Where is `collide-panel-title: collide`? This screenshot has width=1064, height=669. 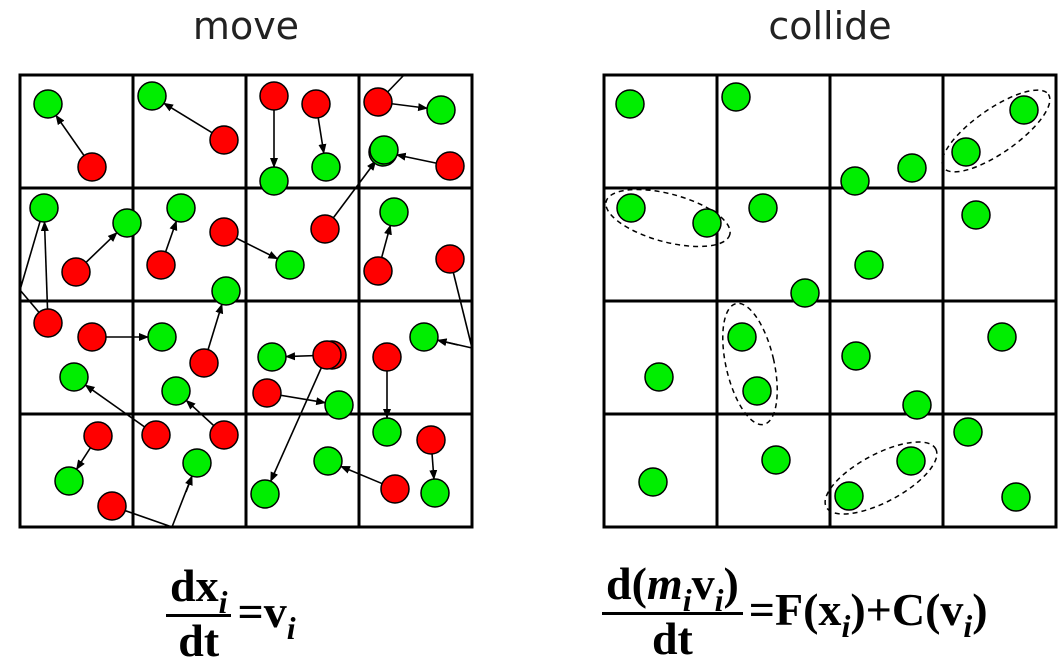 collide-panel-title: collide is located at coordinates (830, 26).